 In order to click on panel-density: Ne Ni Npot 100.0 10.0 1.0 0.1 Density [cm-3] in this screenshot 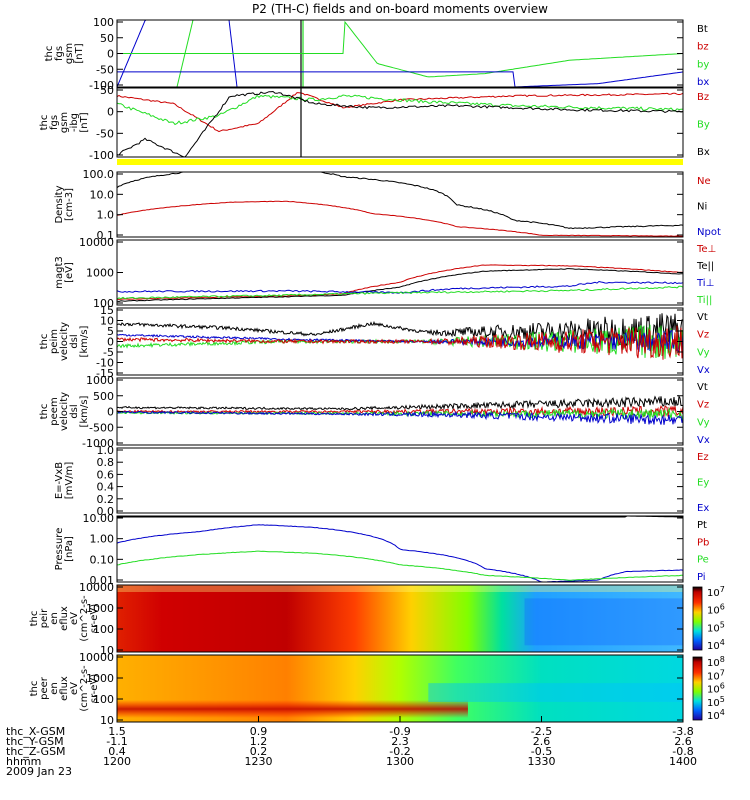, I will do `click(387, 205)`.